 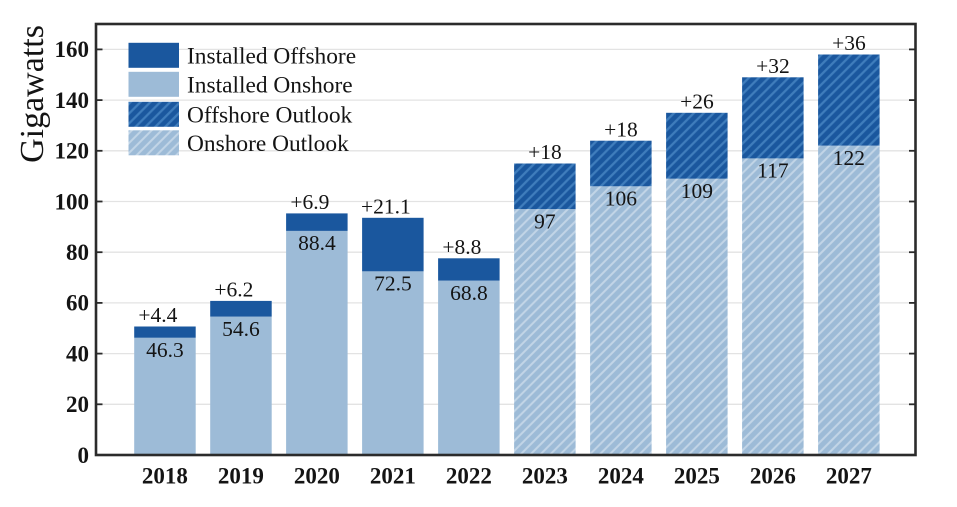 What do you see at coordinates (697, 476) in the screenshot?
I see `svg-text: 2025` at bounding box center [697, 476].